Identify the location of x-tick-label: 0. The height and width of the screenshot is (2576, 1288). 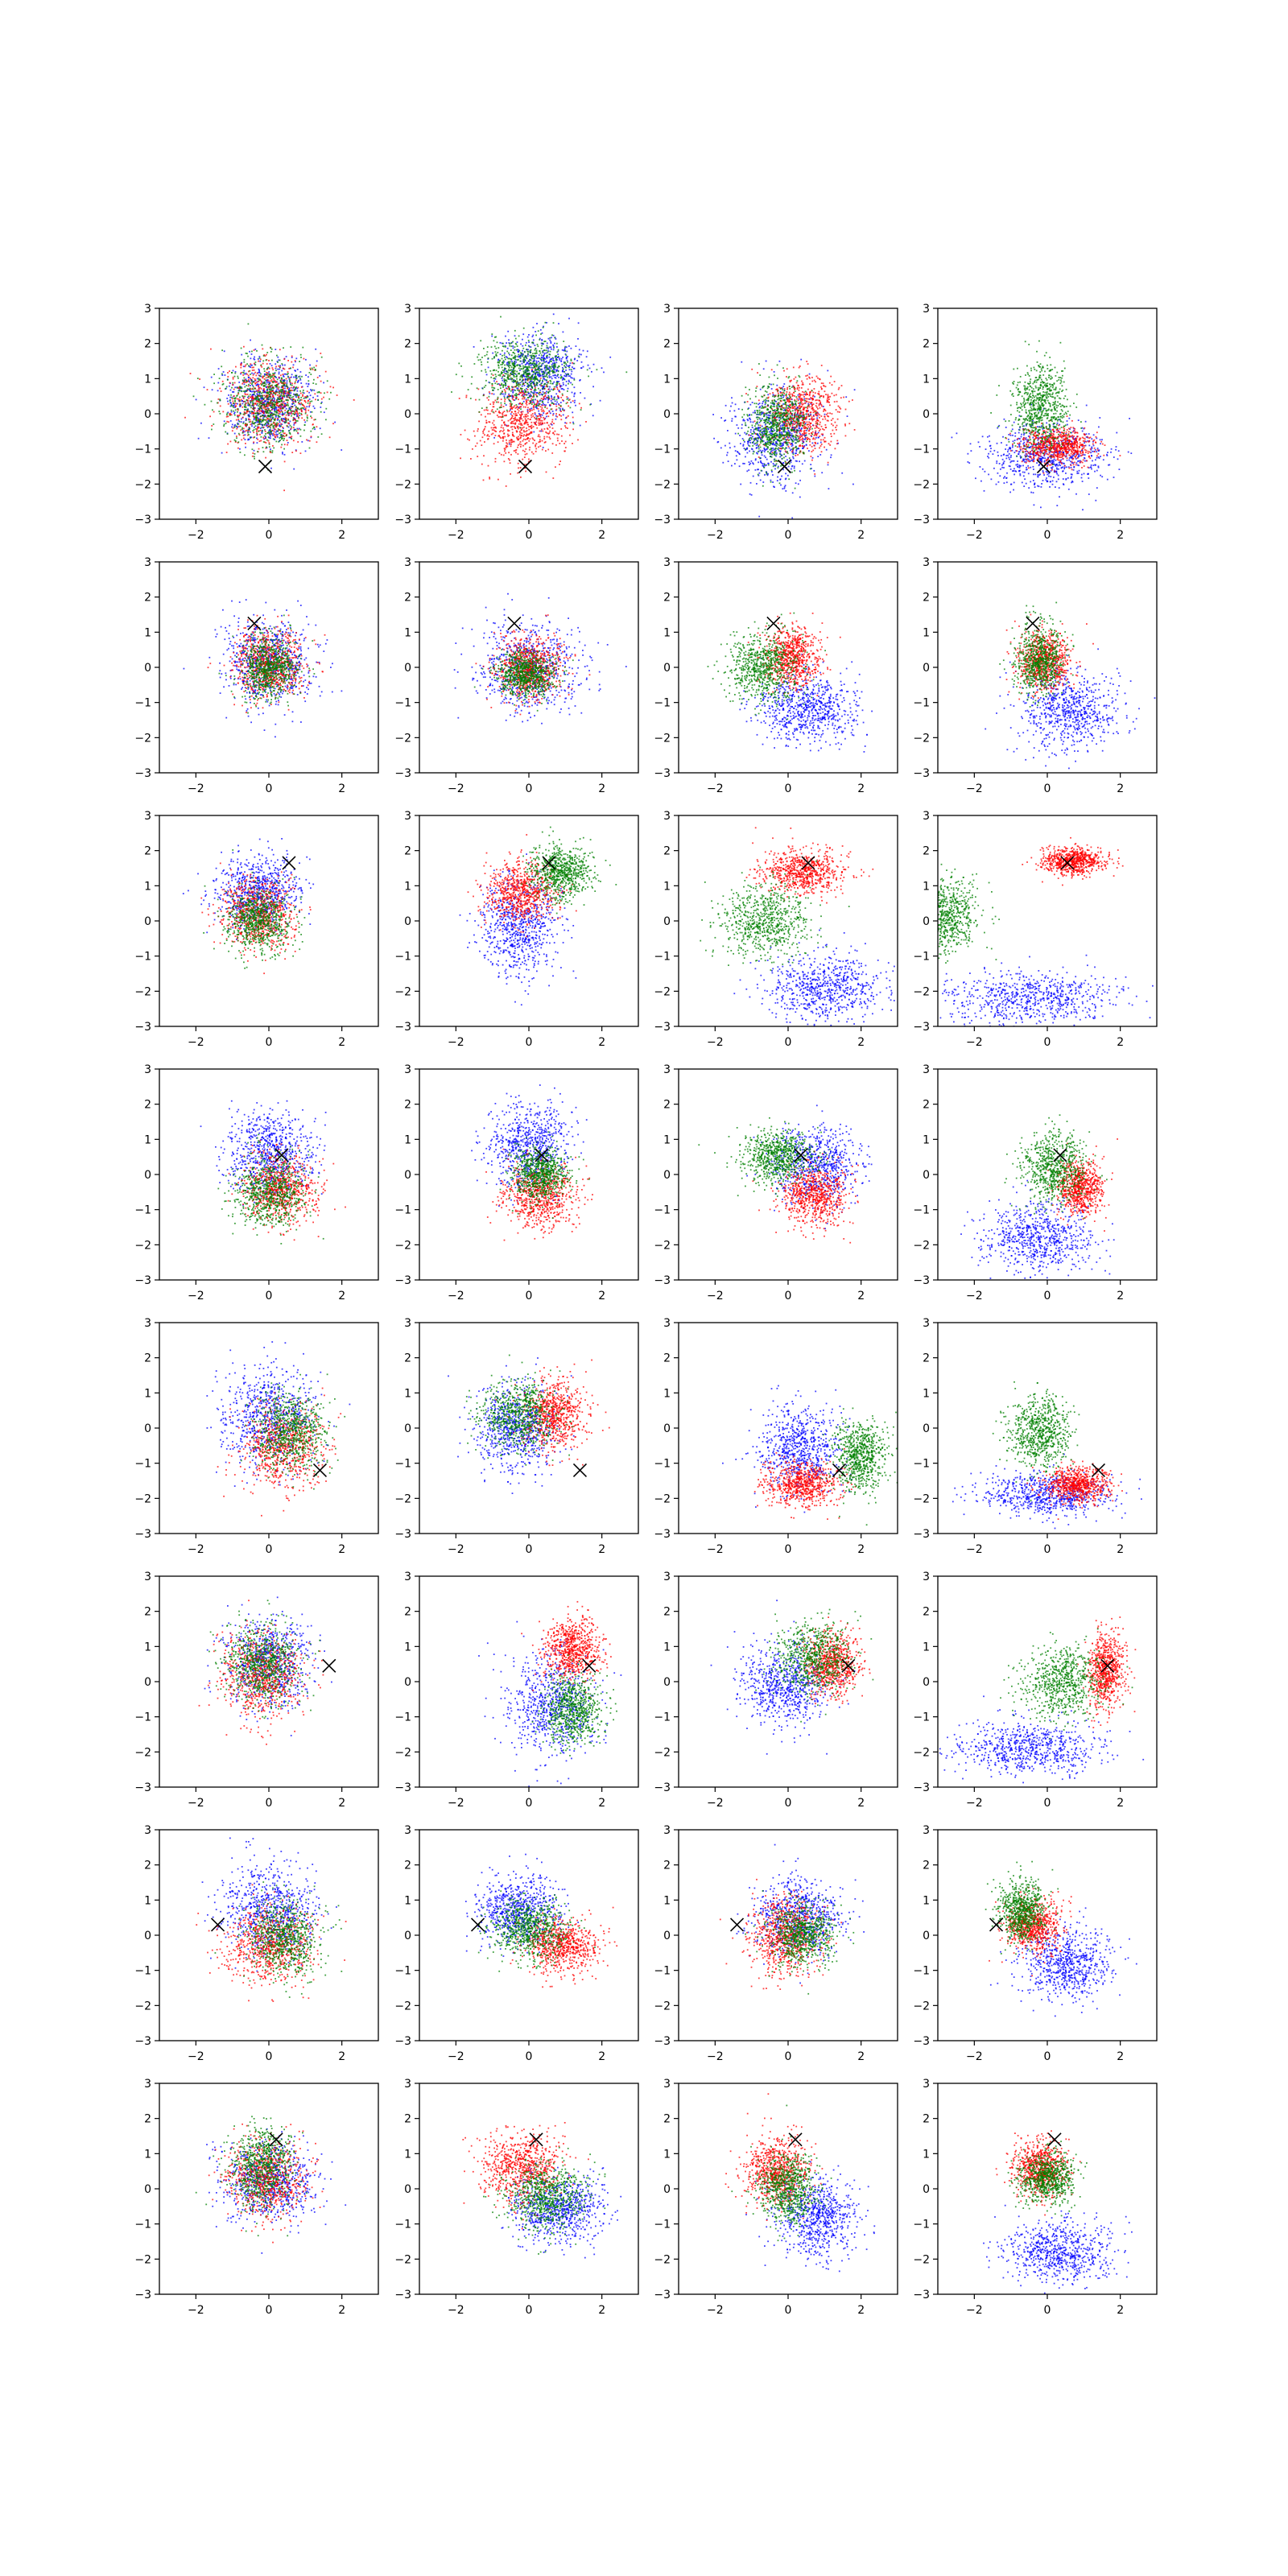
(529, 535).